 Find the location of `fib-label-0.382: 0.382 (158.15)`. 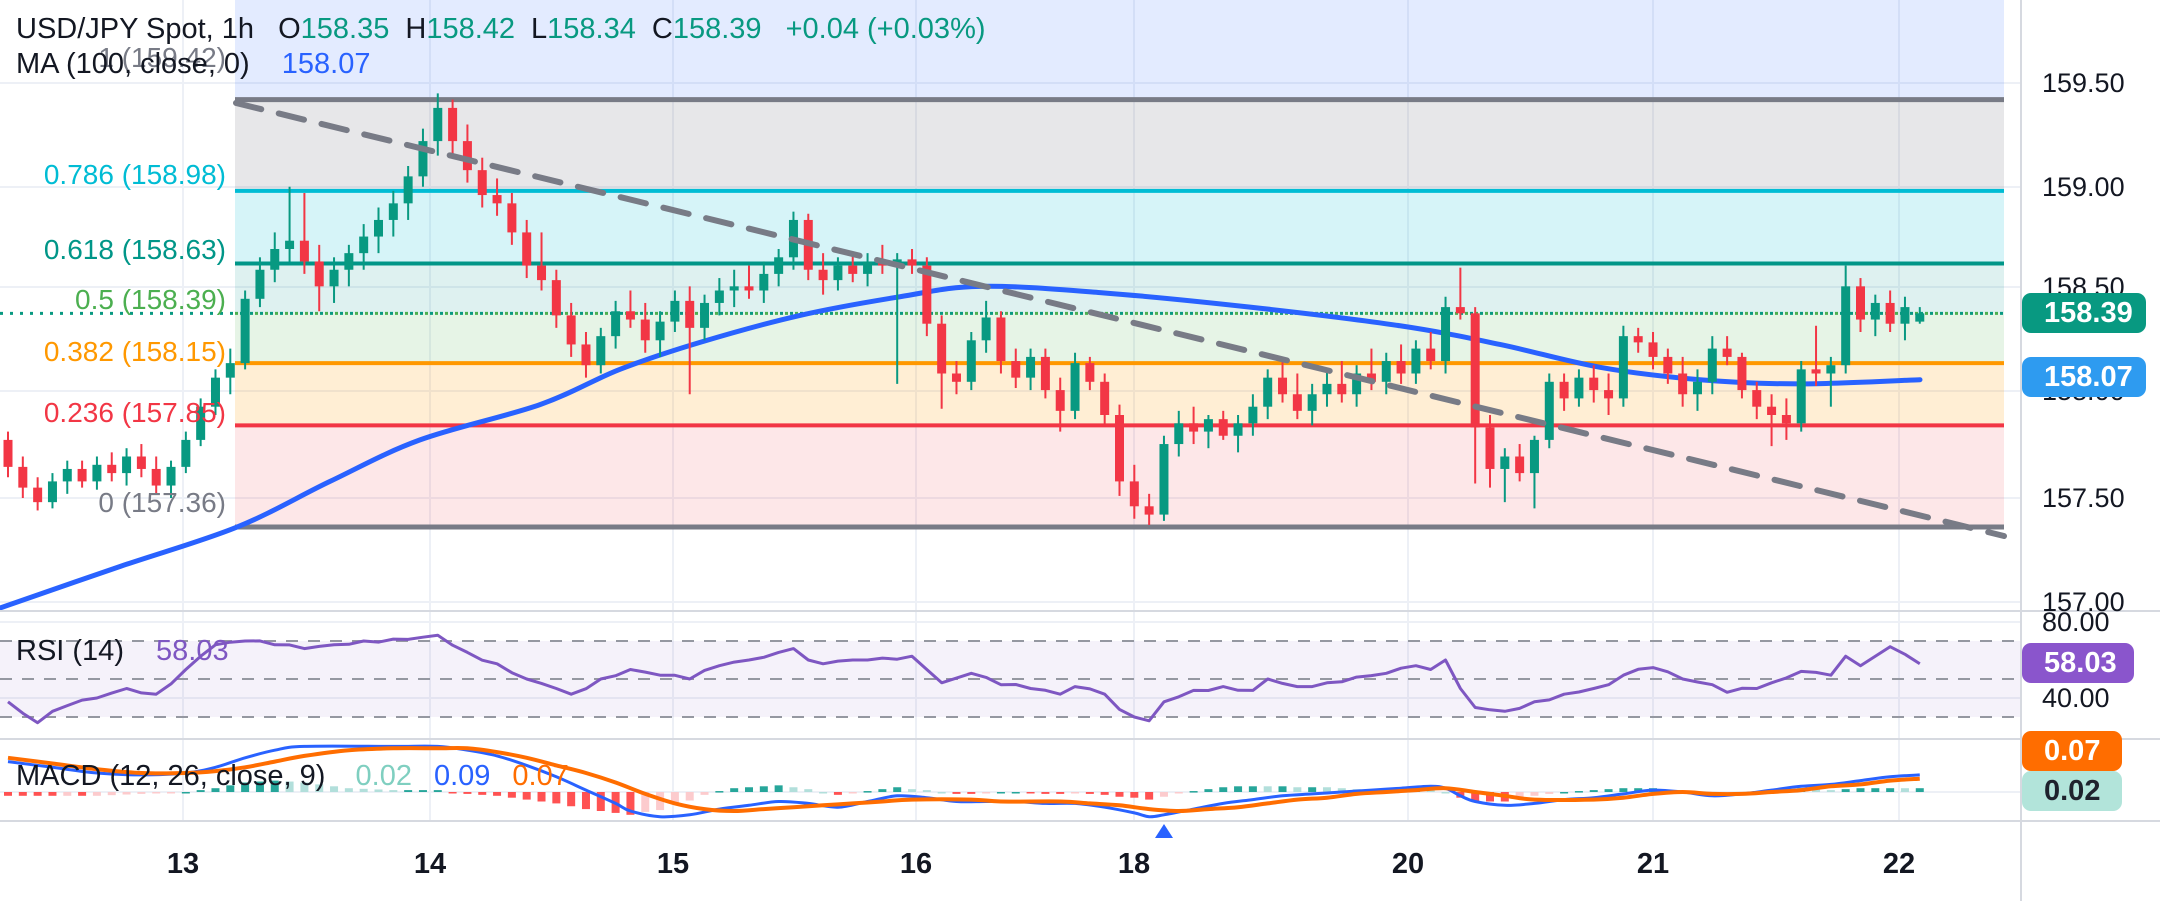

fib-label-0.382: 0.382 (158.15) is located at coordinates (134, 351).